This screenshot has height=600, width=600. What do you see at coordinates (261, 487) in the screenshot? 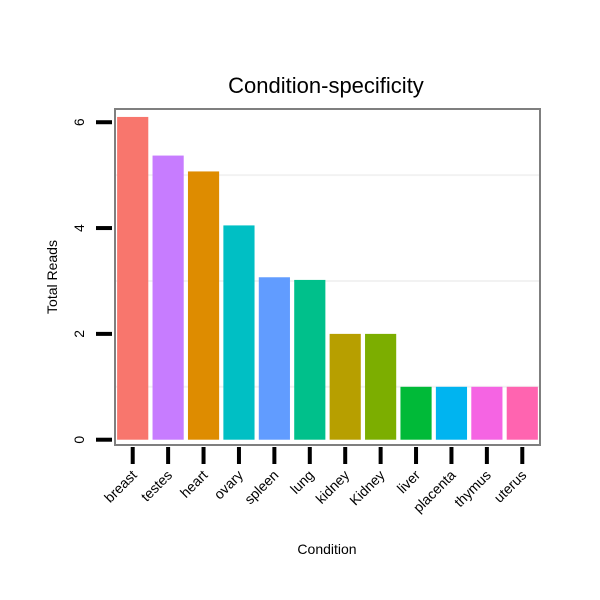
I see `x-tick-label: spleen` at bounding box center [261, 487].